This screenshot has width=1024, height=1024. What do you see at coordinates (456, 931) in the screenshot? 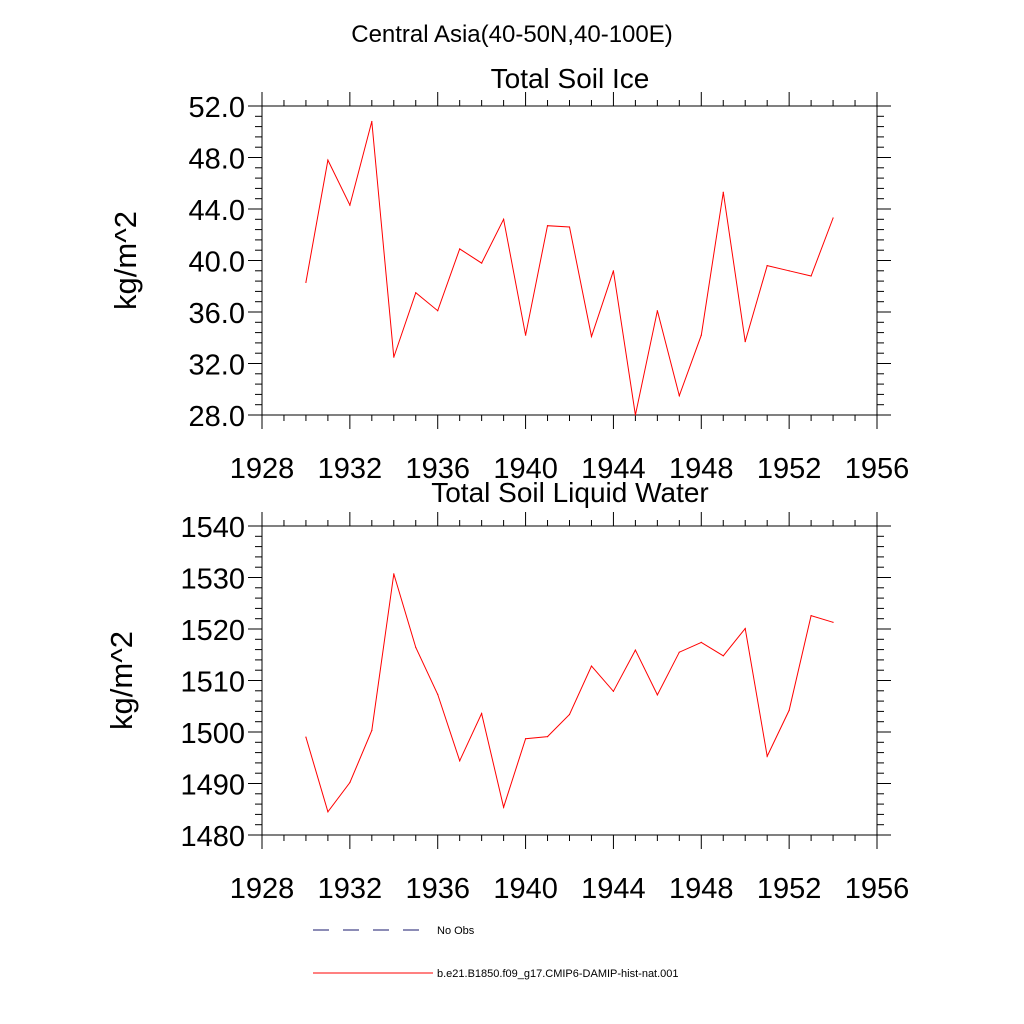
I see `legend-label-no-obs: No Obs` at bounding box center [456, 931].